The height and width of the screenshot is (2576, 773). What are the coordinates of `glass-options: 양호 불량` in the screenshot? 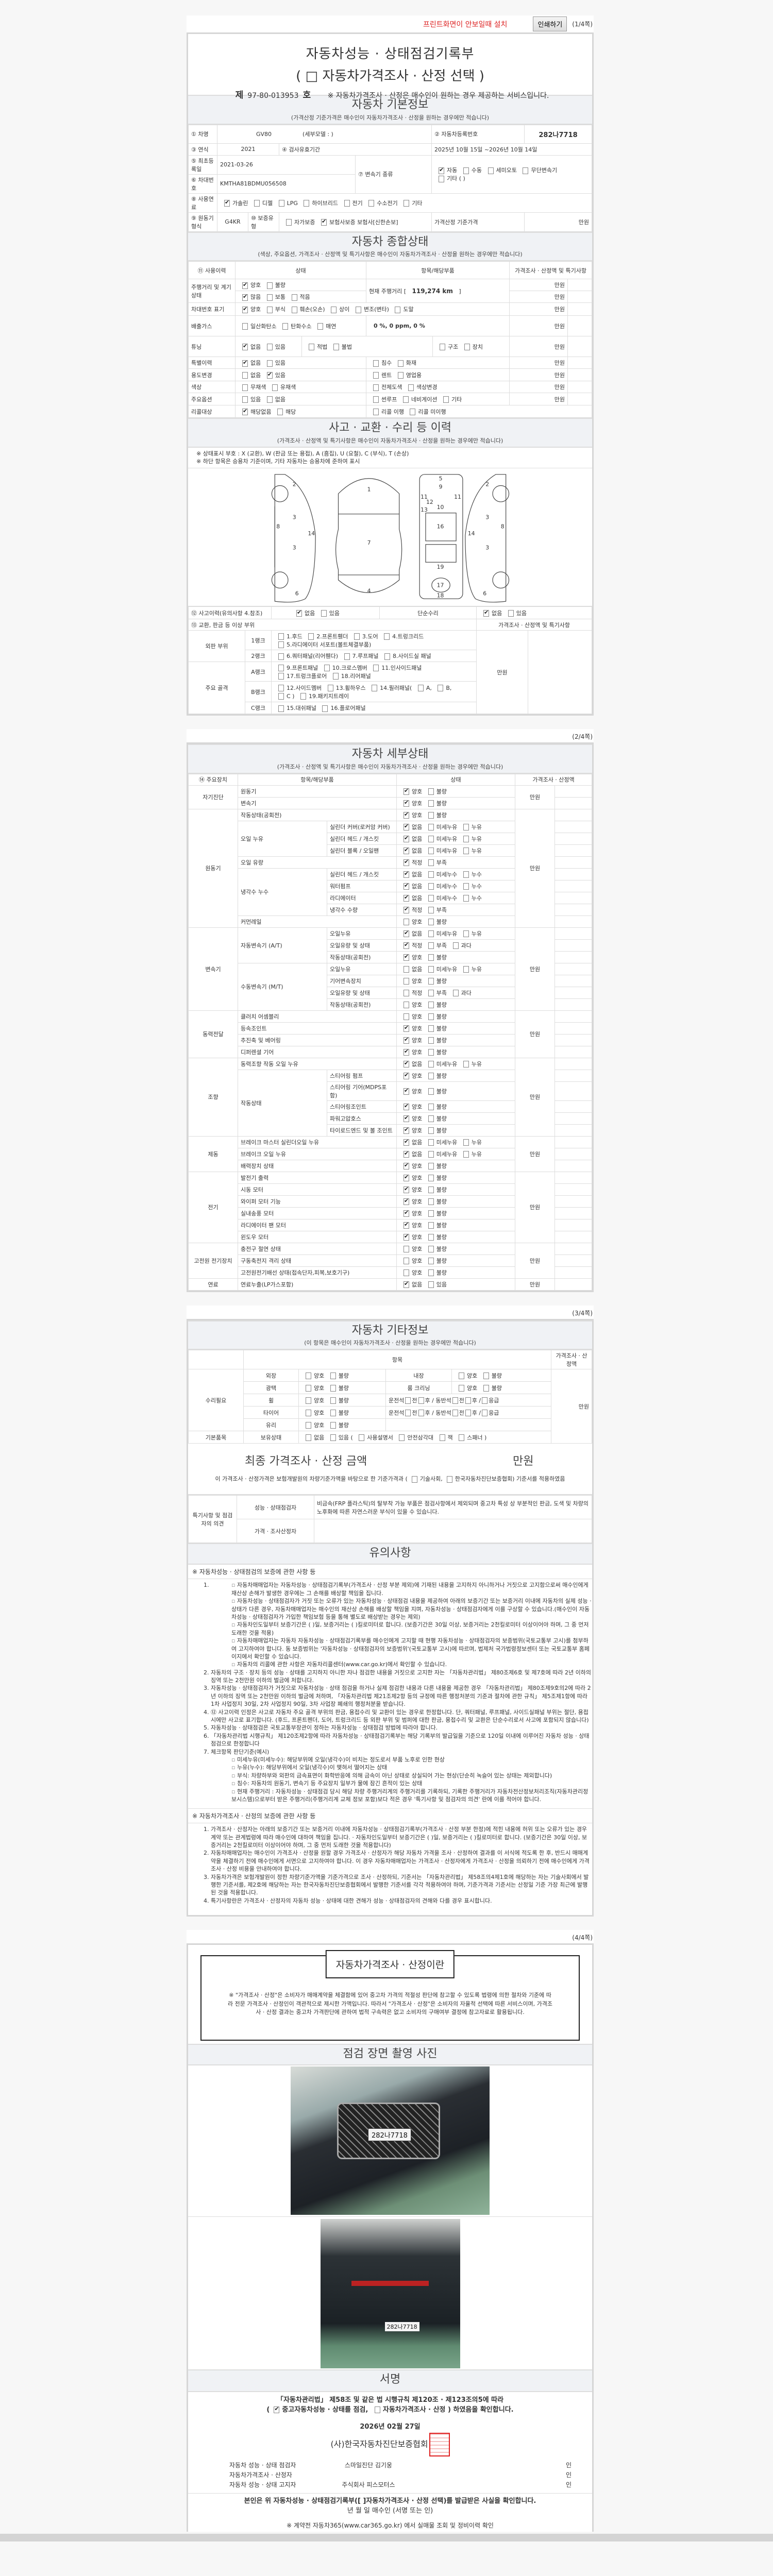 It's located at (342, 1425).